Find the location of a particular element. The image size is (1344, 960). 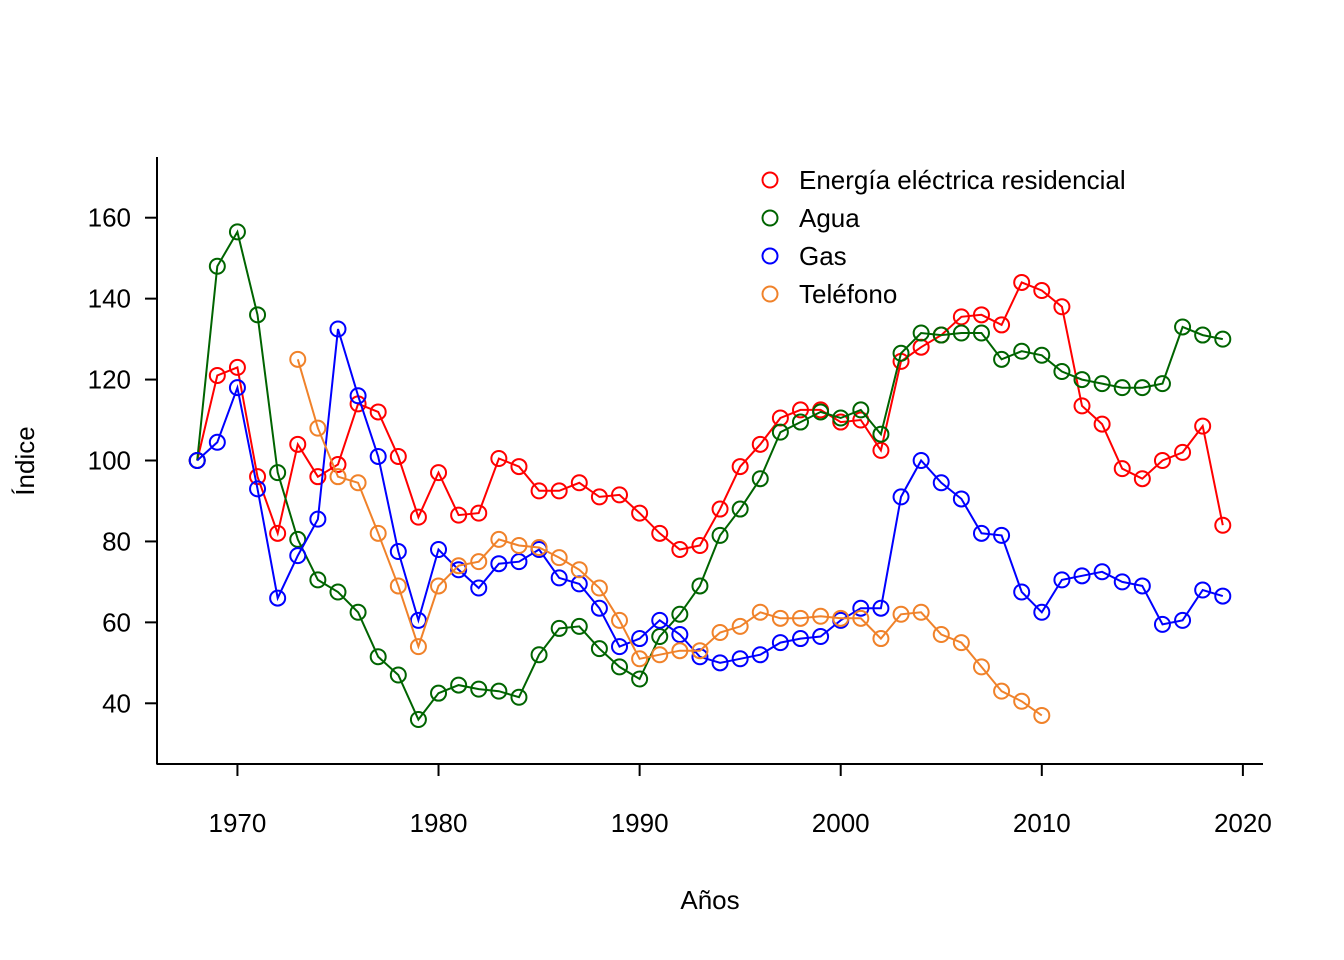

legend-label: Gas is located at coordinates (823, 256).